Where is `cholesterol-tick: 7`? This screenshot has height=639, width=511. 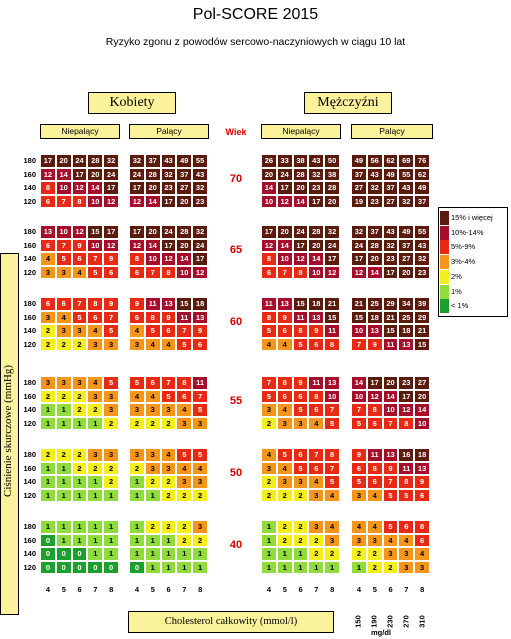
cholesterol-tick: 7 is located at coordinates (406, 589).